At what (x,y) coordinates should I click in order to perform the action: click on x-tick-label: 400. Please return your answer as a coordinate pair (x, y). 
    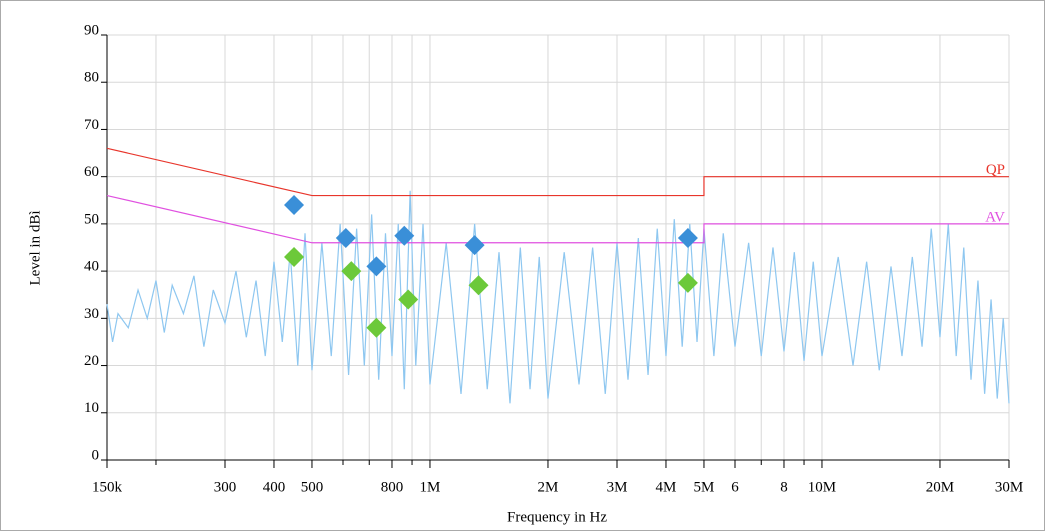
    Looking at the image, I should click on (274, 487).